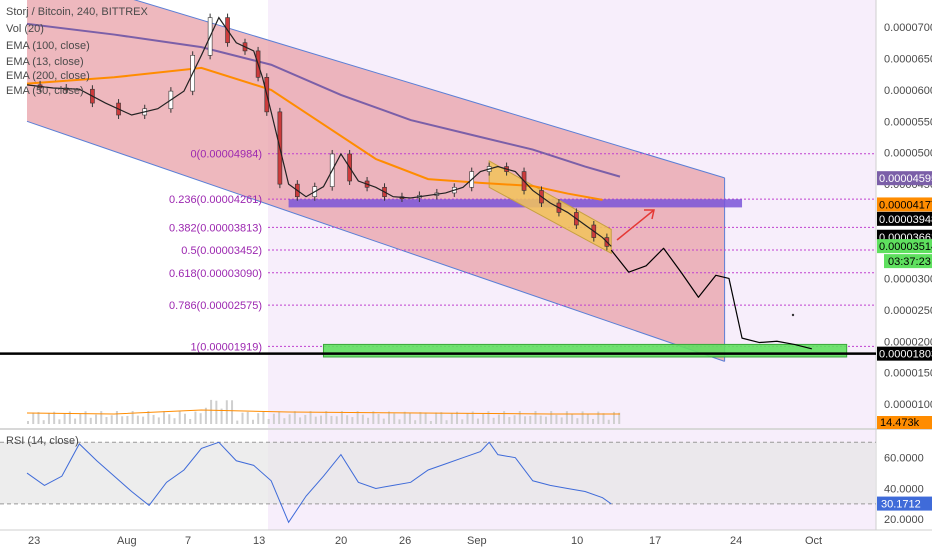 This screenshot has height=550, width=932. What do you see at coordinates (319, 482) in the screenshot?
I see `rsi-line` at bounding box center [319, 482].